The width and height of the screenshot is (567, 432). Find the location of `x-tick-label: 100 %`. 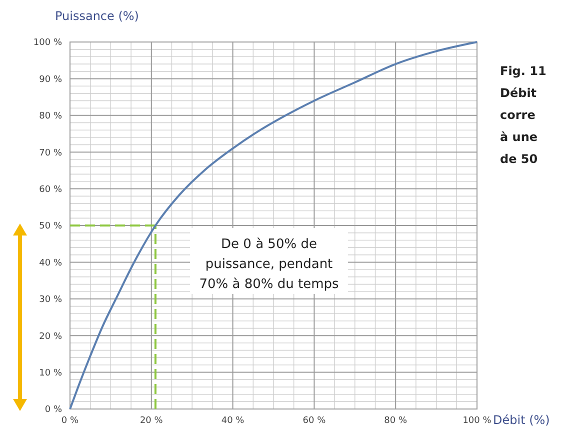

x-tick-label: 100 % is located at coordinates (477, 421).